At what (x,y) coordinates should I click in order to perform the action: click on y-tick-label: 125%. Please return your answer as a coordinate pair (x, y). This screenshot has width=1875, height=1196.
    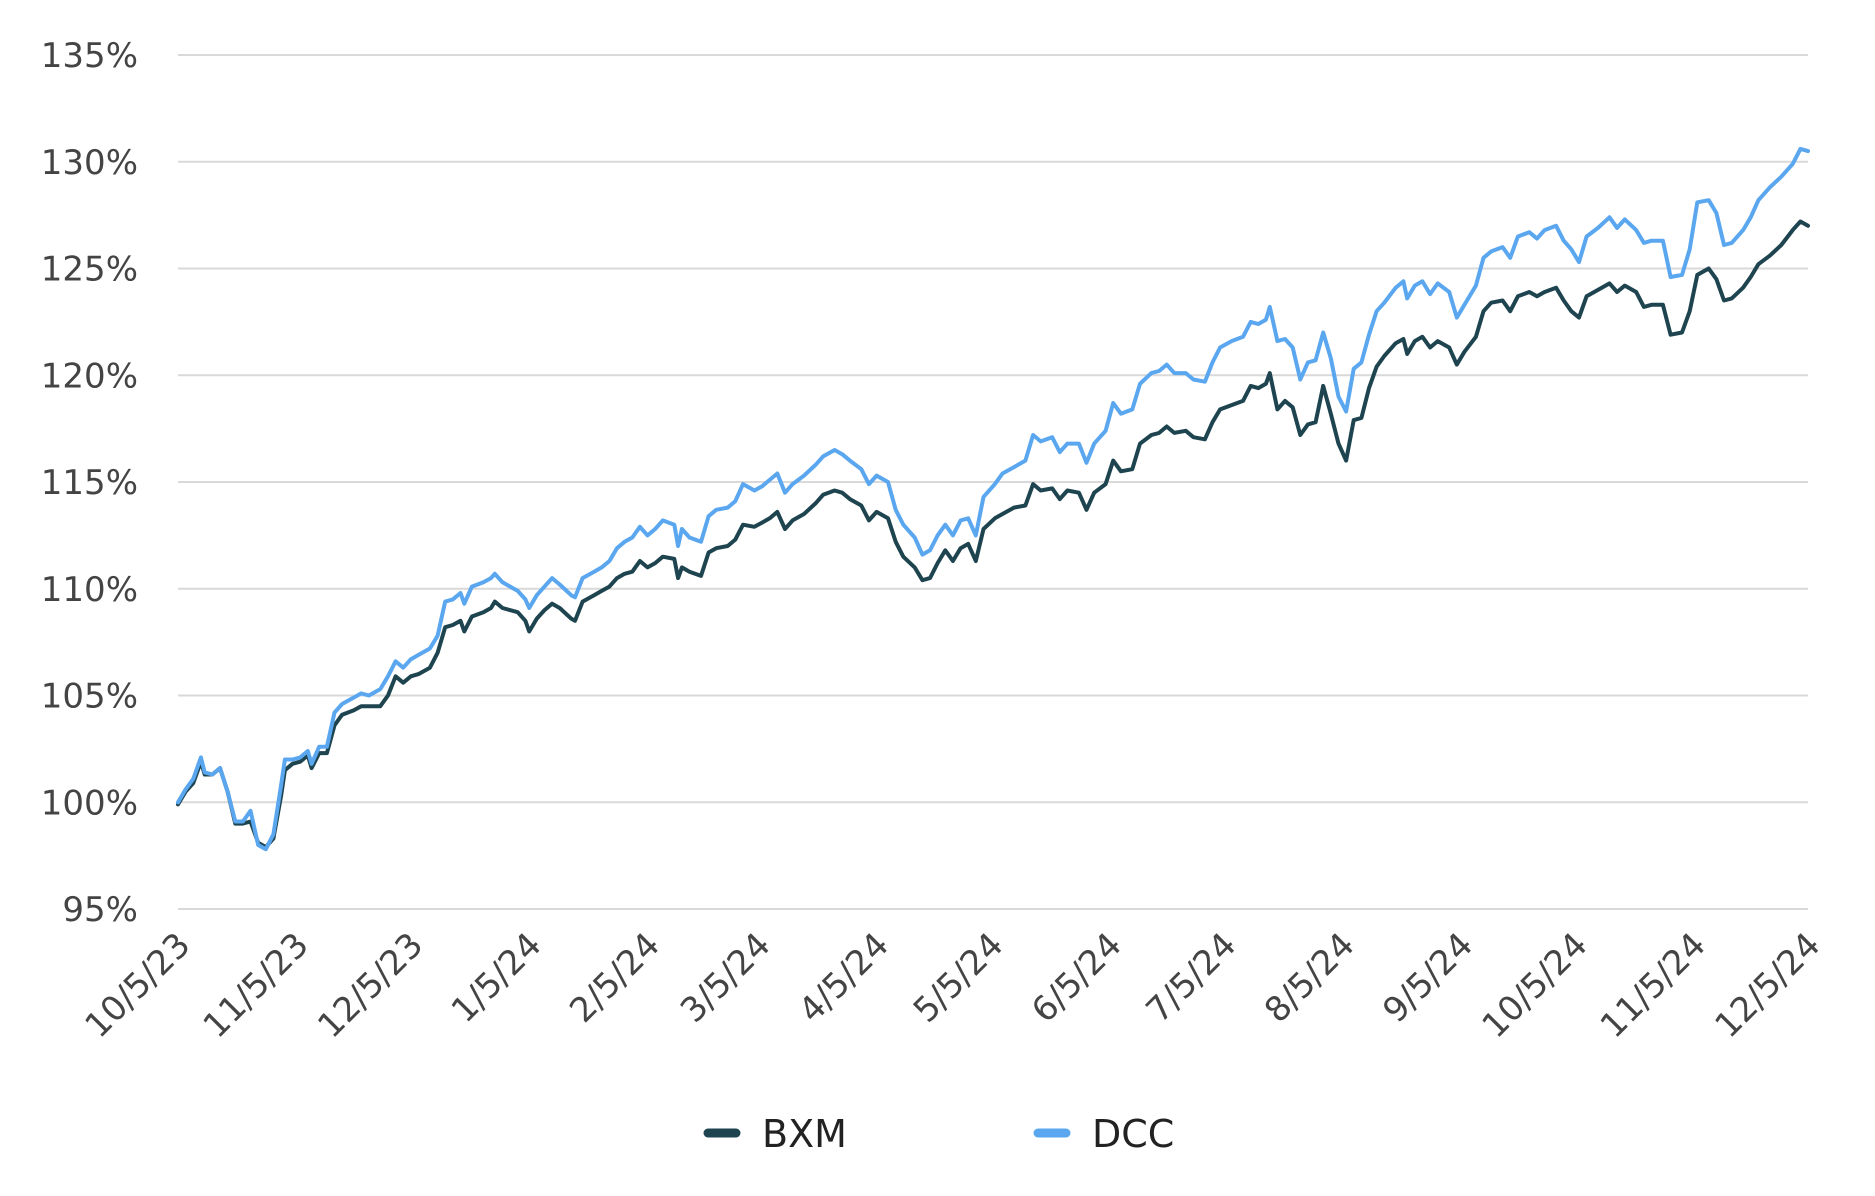
    Looking at the image, I should click on (89, 270).